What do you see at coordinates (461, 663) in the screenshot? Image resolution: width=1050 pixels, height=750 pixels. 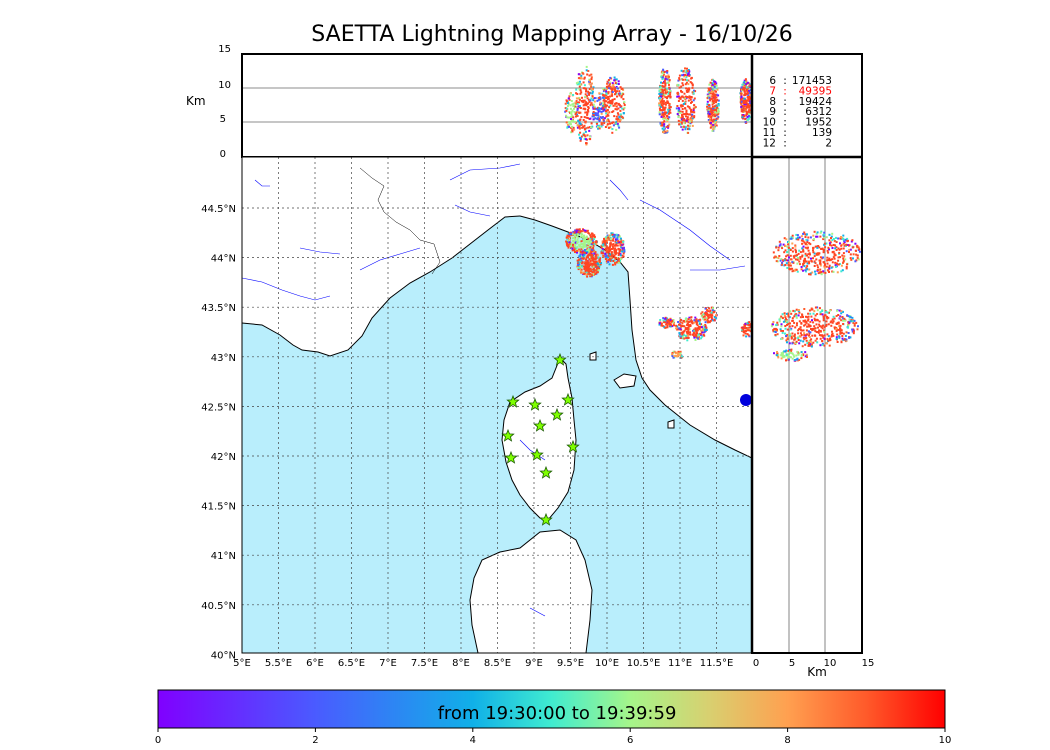 I see `longitude-tick-label: 8°E` at bounding box center [461, 663].